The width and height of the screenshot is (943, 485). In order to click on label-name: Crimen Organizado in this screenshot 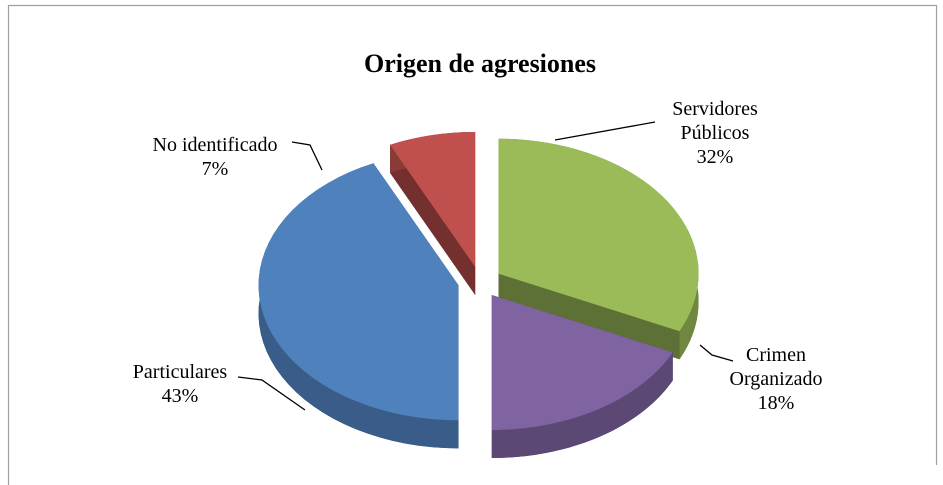, I will do `click(776, 367)`.